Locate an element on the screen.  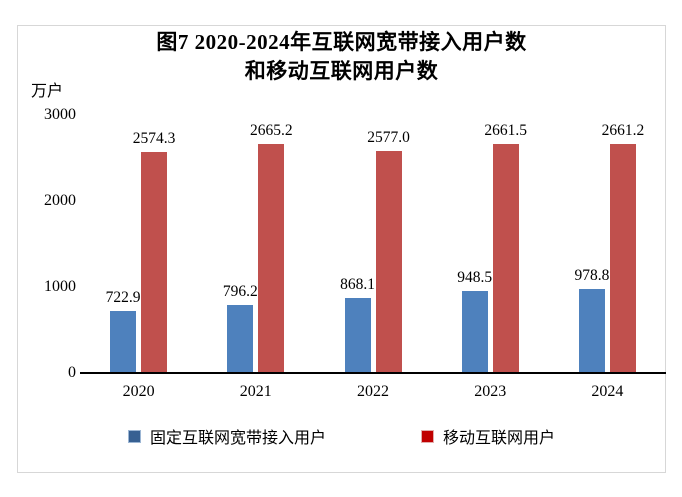
bar-slot: 2665.2 is located at coordinates (271, 244).